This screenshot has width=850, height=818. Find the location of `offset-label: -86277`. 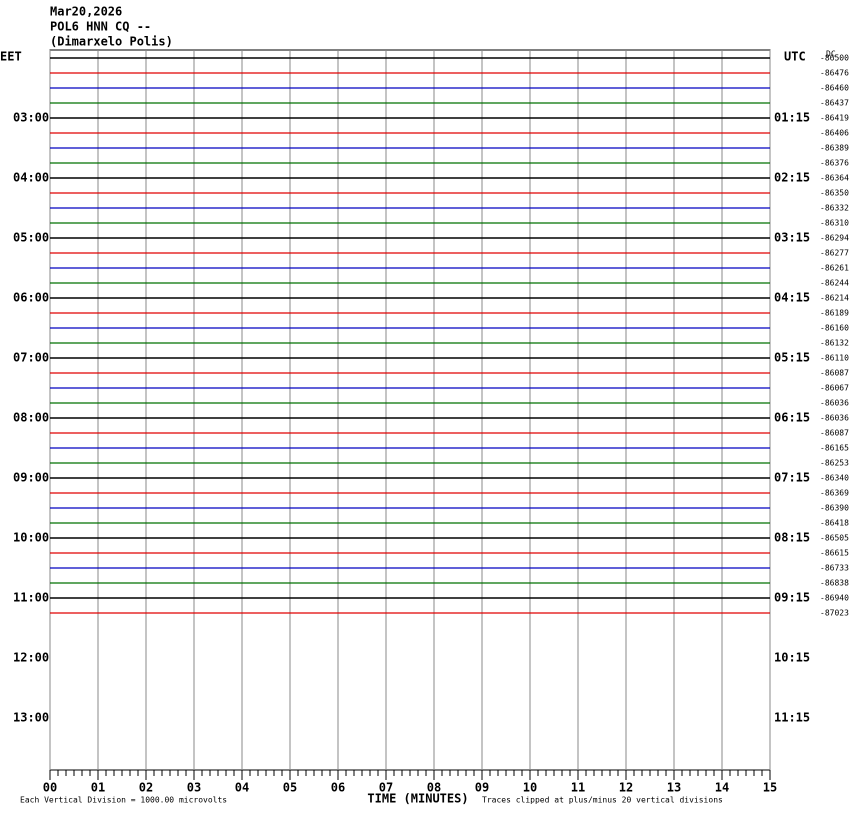

offset-label: -86277 is located at coordinates (834, 253).